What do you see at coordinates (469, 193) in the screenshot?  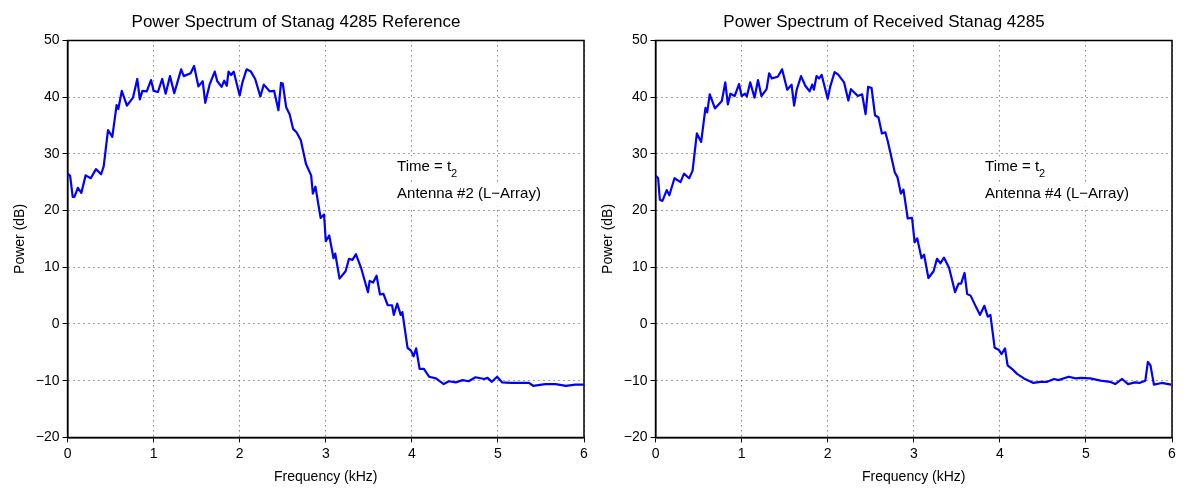 I see `annotation: Antenna #2 (L−Array)` at bounding box center [469, 193].